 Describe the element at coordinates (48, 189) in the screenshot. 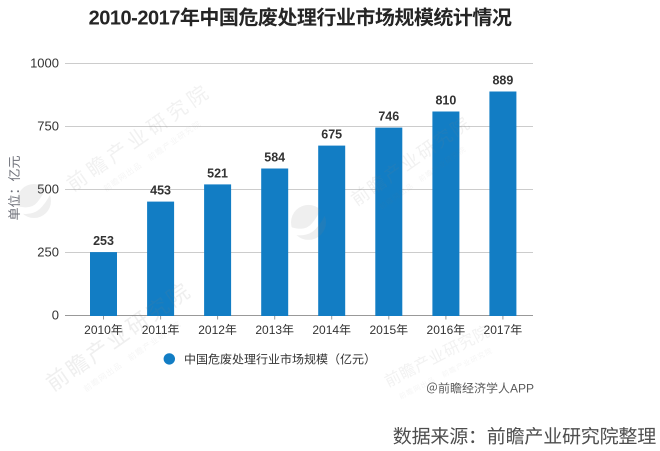

I see `svg-text: 500` at that location.